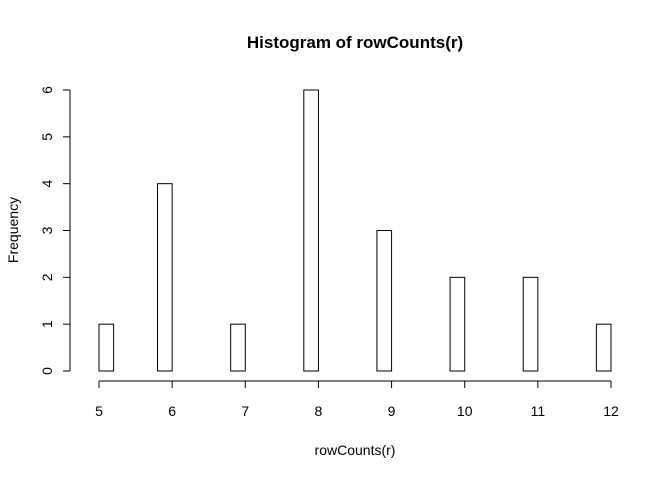 This screenshot has height=480, width=672. What do you see at coordinates (13, 230) in the screenshot?
I see `y-axis-label: Frequency` at bounding box center [13, 230].